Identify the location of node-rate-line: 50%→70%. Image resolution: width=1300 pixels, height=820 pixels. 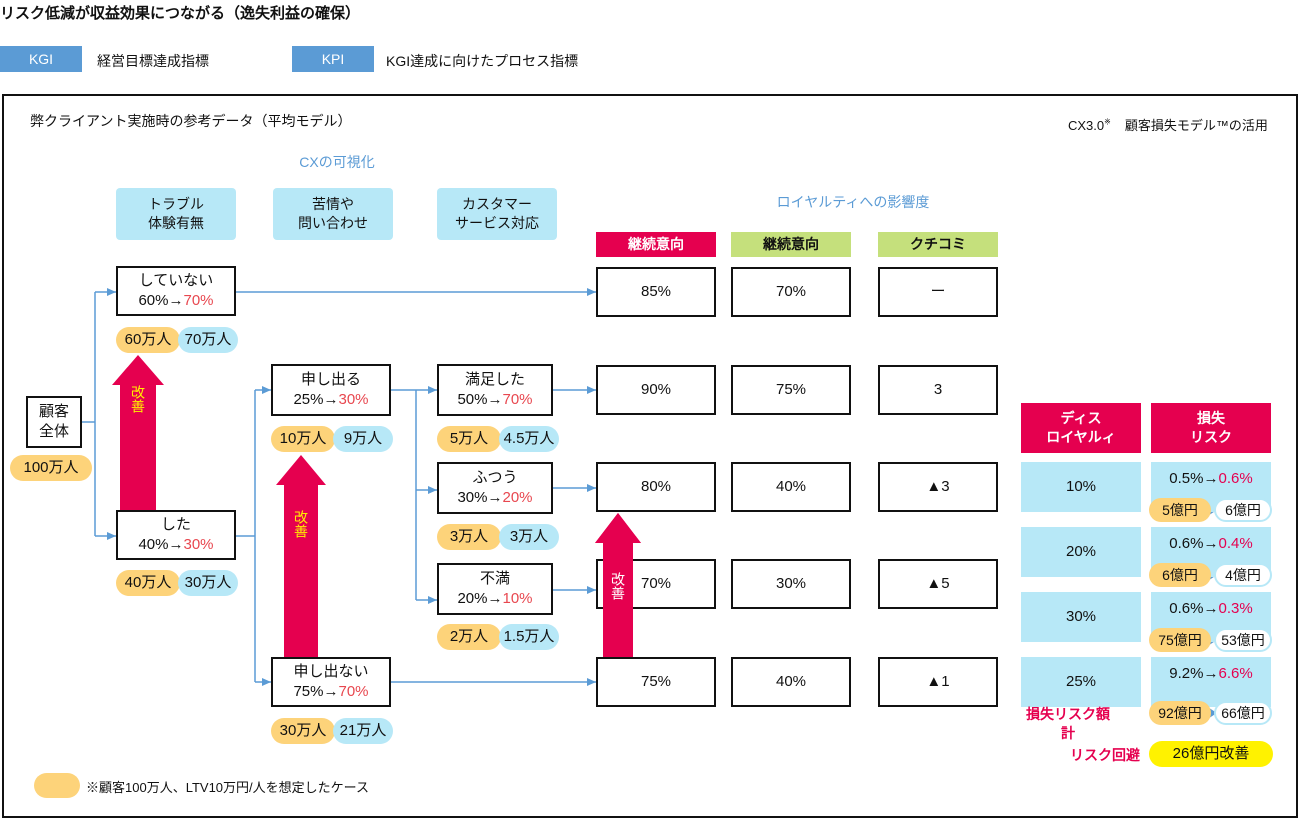
(494, 400).